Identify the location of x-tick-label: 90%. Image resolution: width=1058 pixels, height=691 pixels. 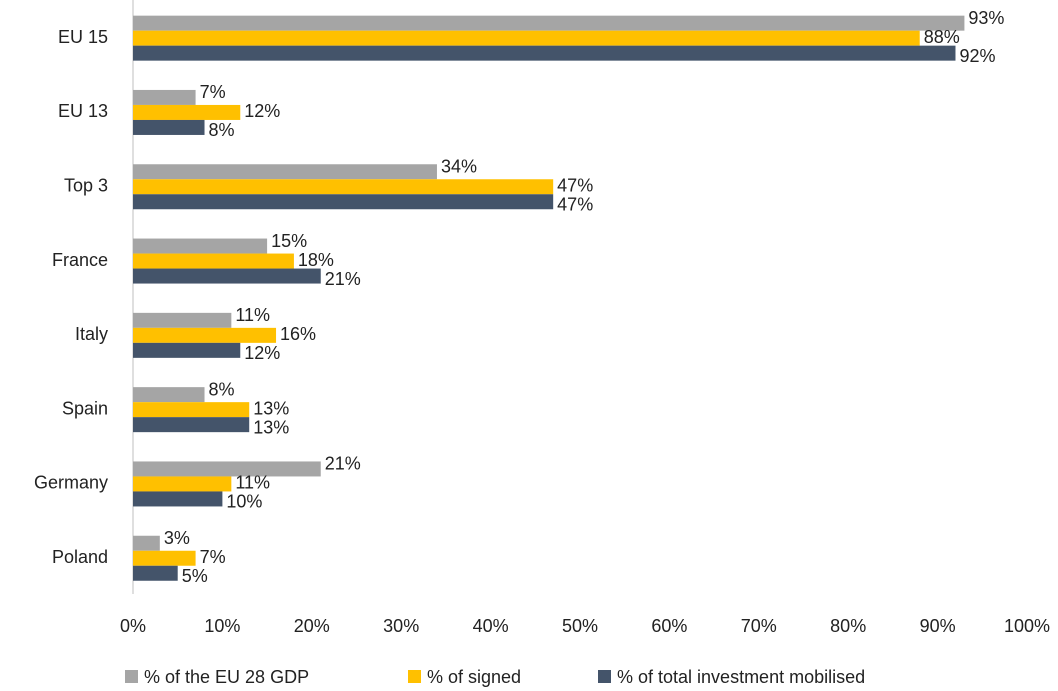
(938, 626).